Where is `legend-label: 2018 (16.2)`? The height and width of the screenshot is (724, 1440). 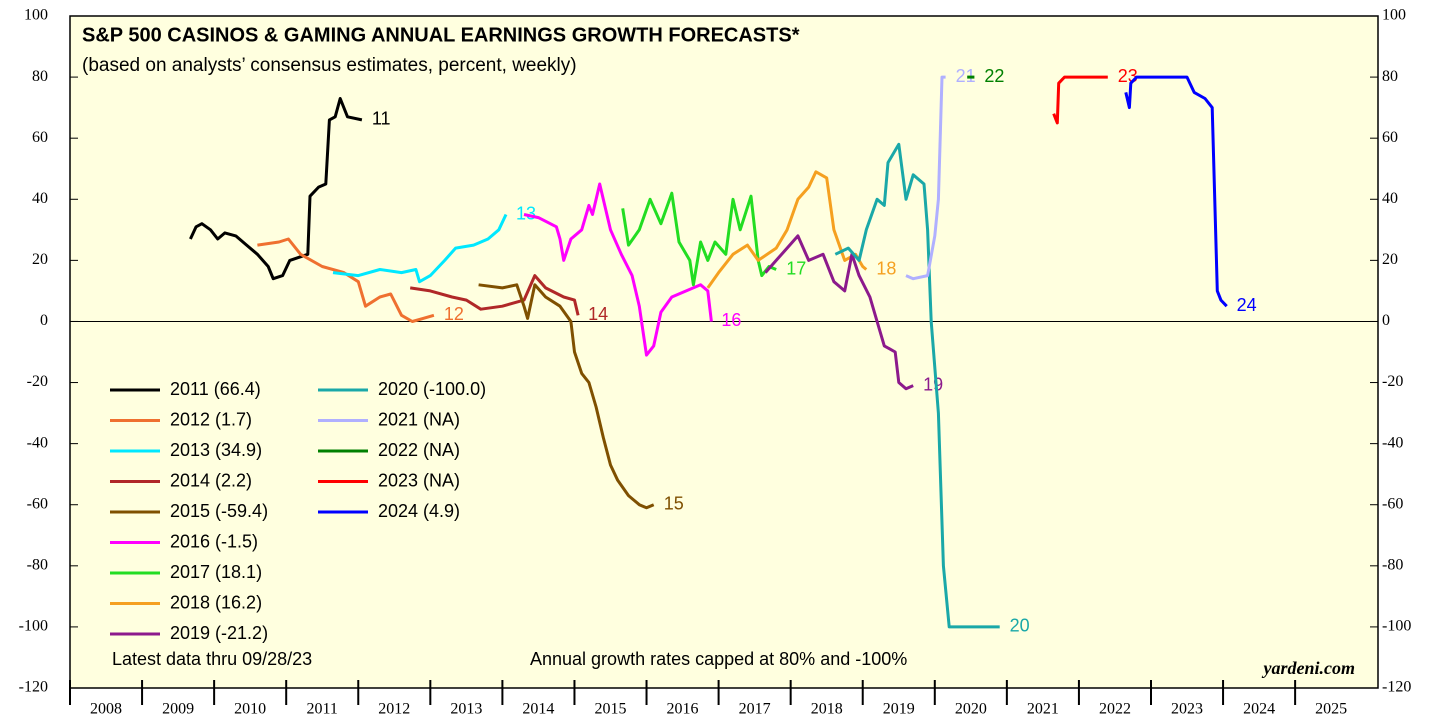 legend-label: 2018 (16.2) is located at coordinates (216, 602).